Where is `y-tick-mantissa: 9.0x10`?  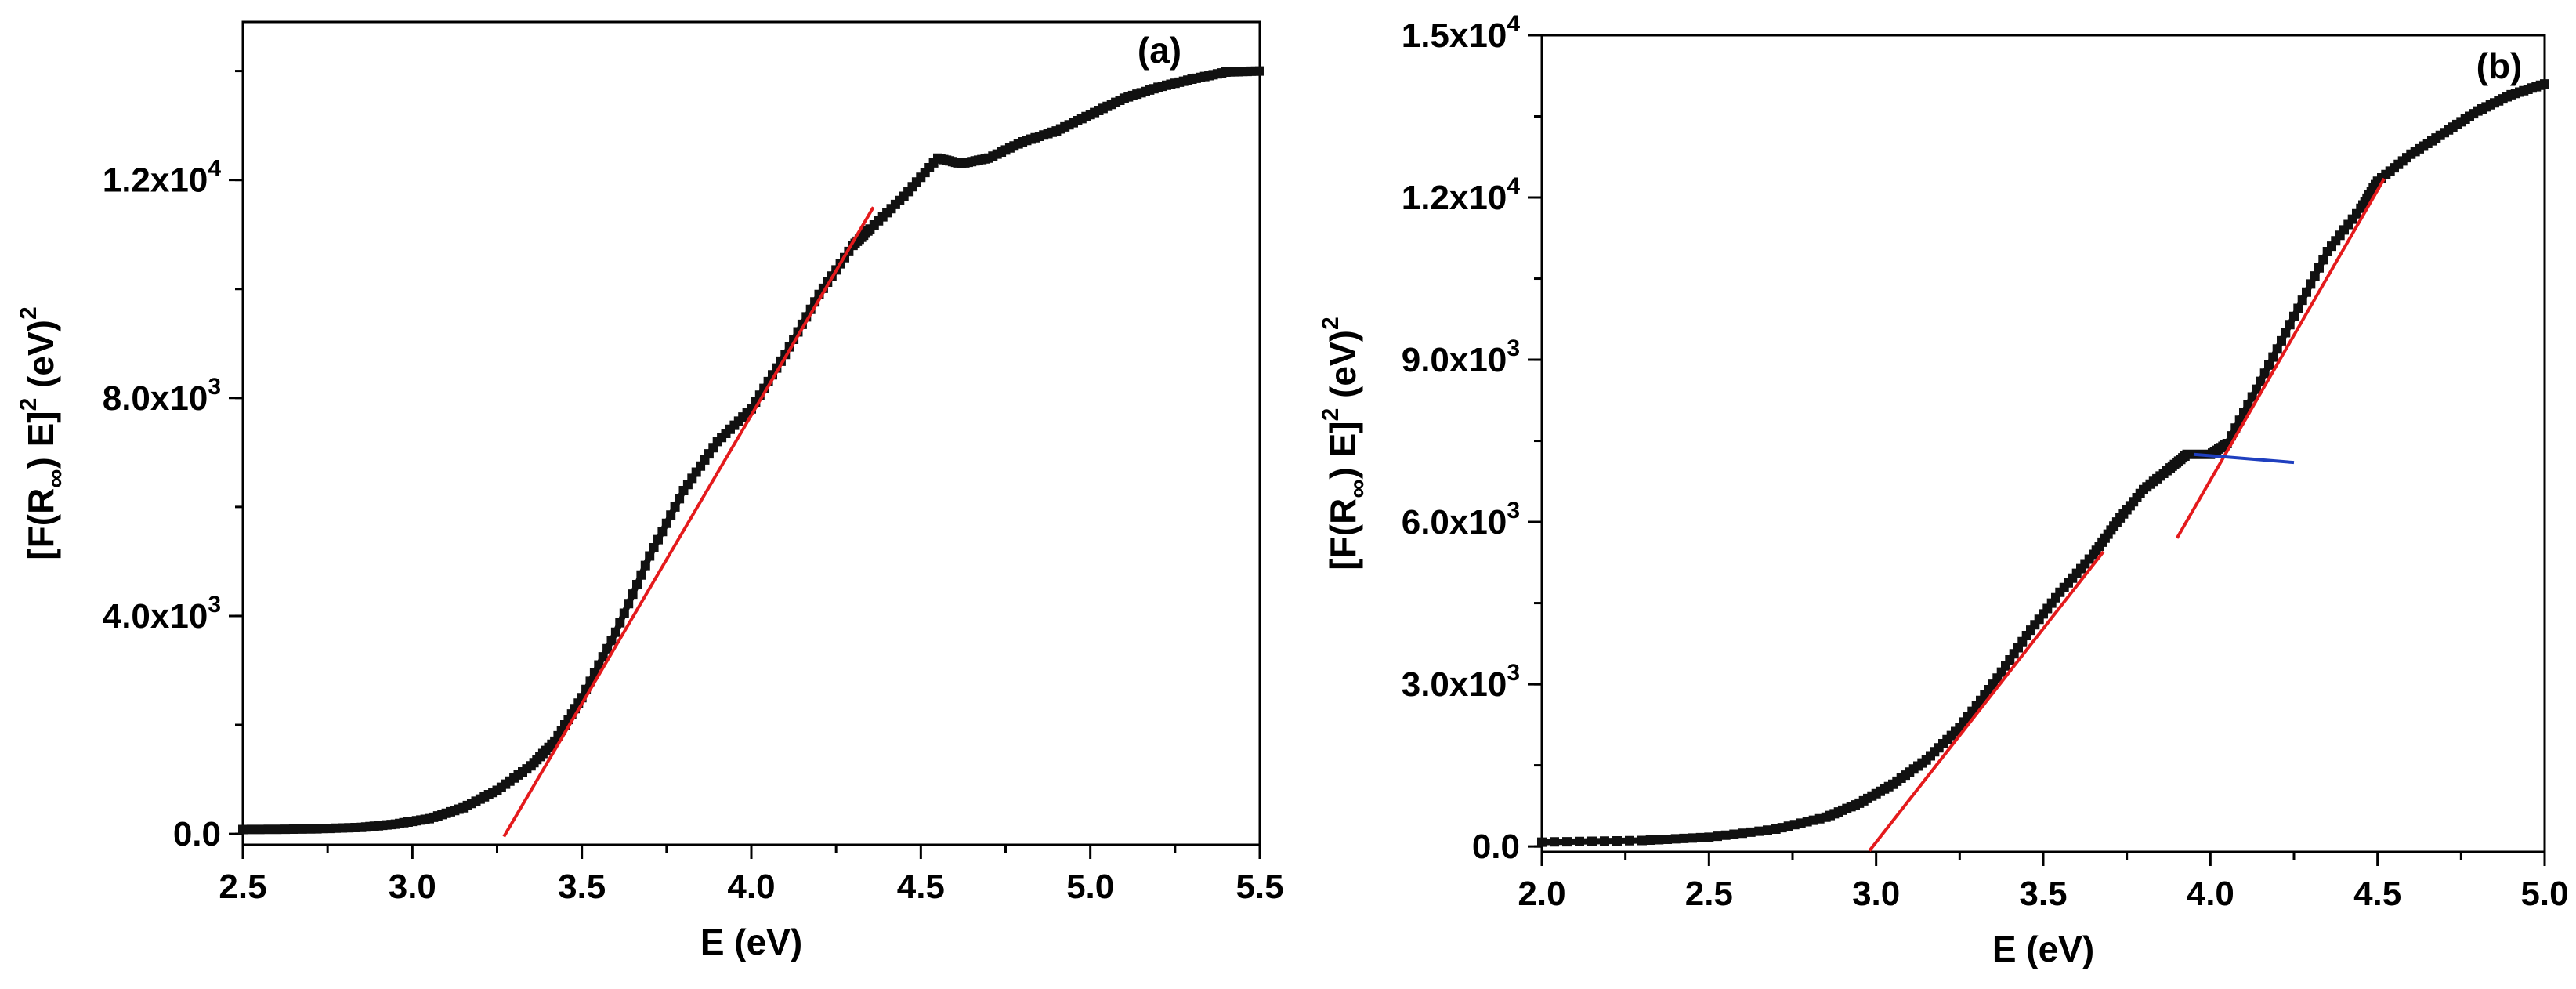 y-tick-mantissa: 9.0x10 is located at coordinates (1454, 360).